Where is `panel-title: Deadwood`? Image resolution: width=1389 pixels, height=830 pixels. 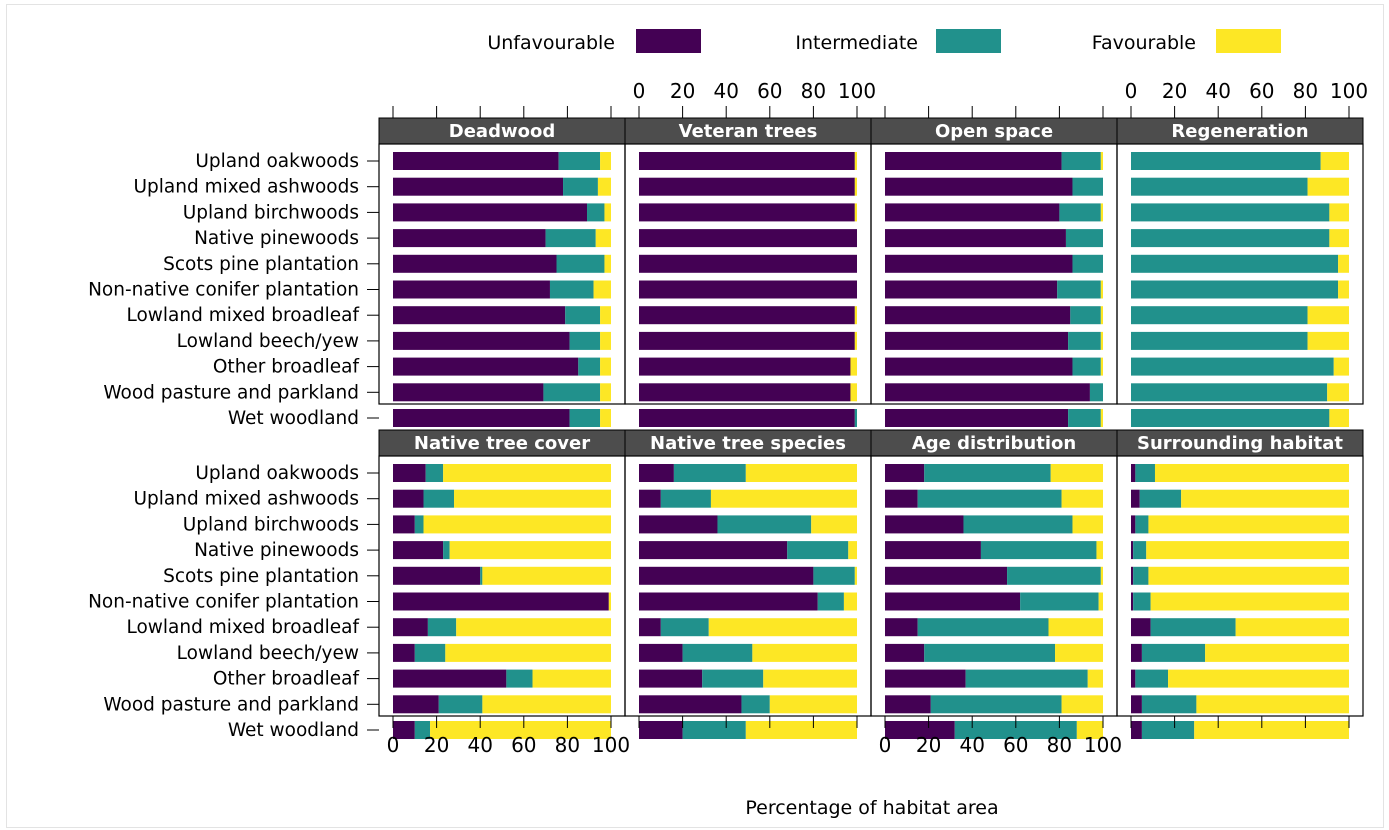
panel-title: Deadwood is located at coordinates (502, 131).